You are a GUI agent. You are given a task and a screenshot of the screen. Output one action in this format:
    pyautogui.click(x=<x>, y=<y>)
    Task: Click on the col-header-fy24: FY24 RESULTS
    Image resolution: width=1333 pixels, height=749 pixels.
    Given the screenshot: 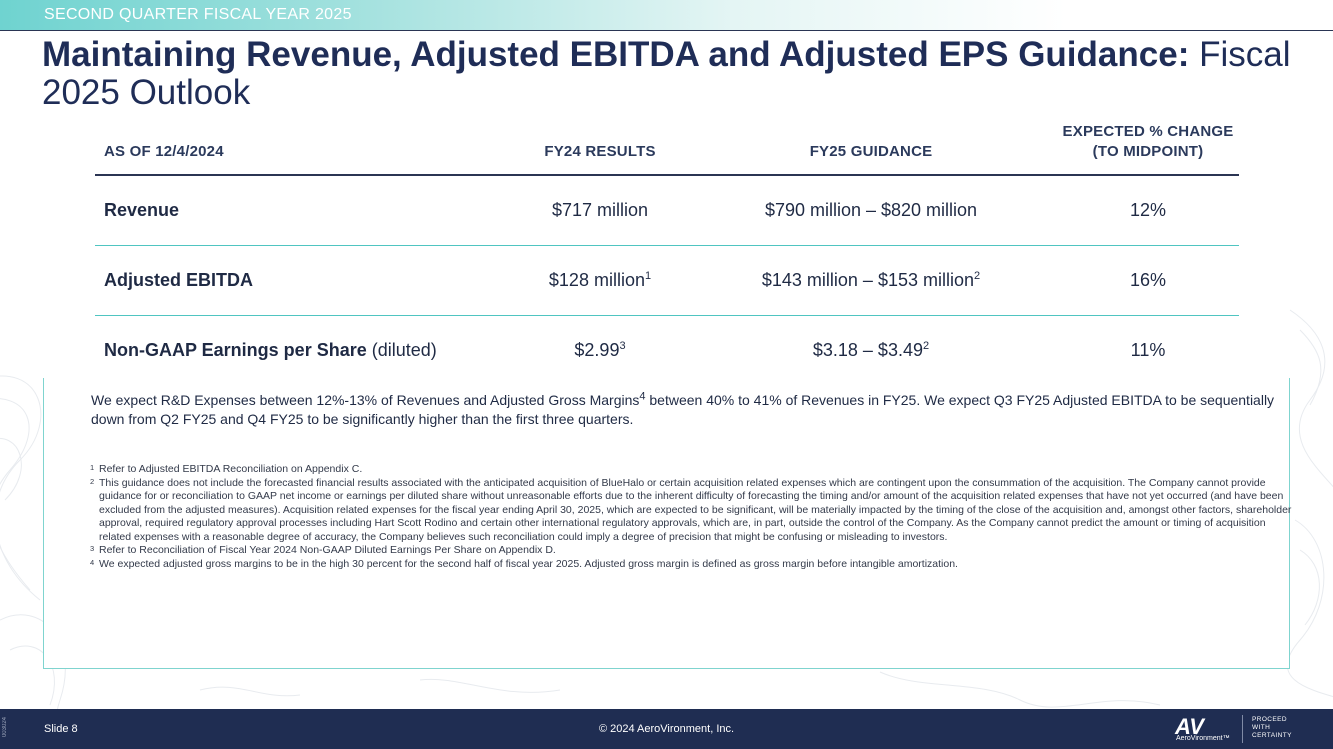 What is the action you would take?
    pyautogui.click(x=600, y=147)
    